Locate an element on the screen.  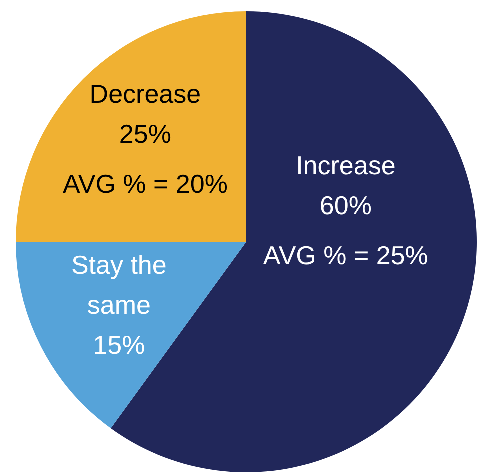
slice-label: Stay the same is located at coordinates (119, 285).